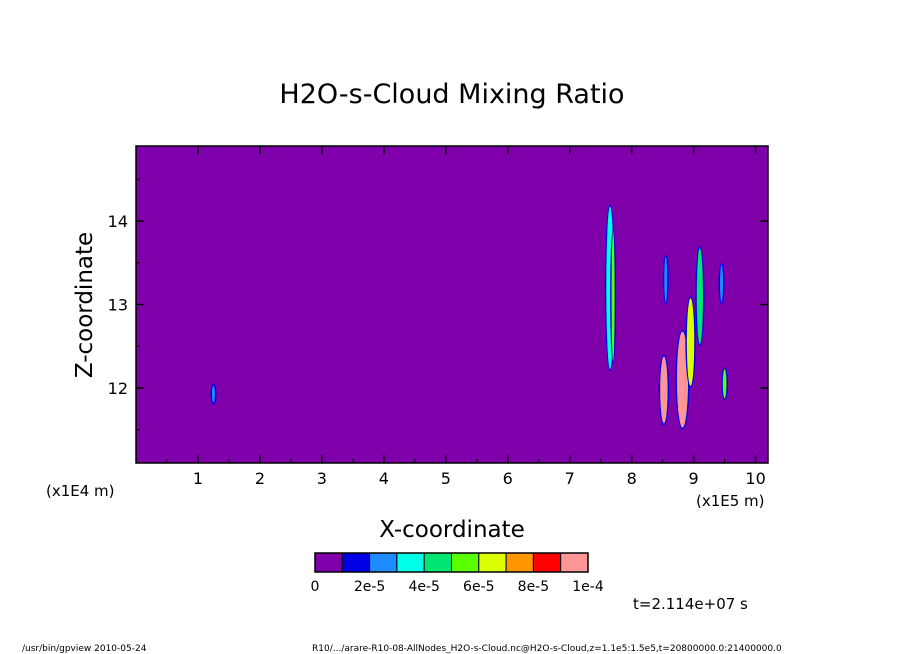  What do you see at coordinates (588, 587) in the screenshot?
I see `colorbar-tick-label: 1e-4` at bounding box center [588, 587].